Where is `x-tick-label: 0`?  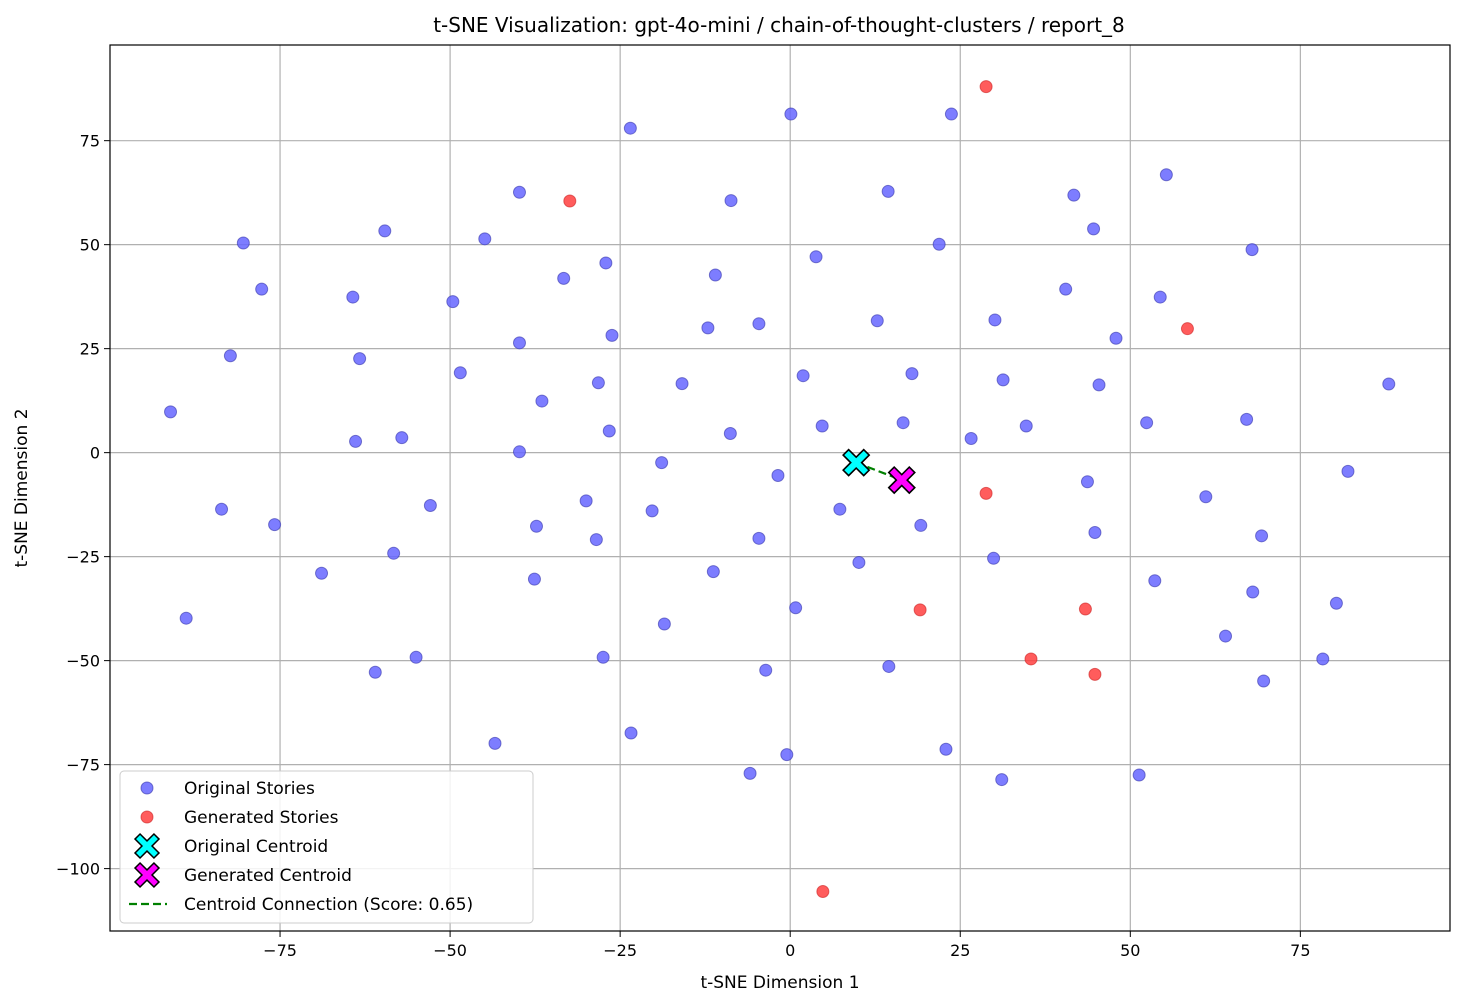 x-tick-label: 0 is located at coordinates (790, 950).